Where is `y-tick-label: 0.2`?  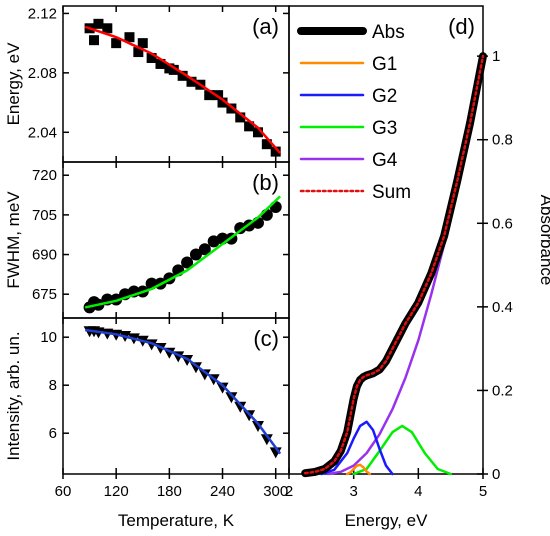 y-tick-label: 0.2 is located at coordinates (502, 390).